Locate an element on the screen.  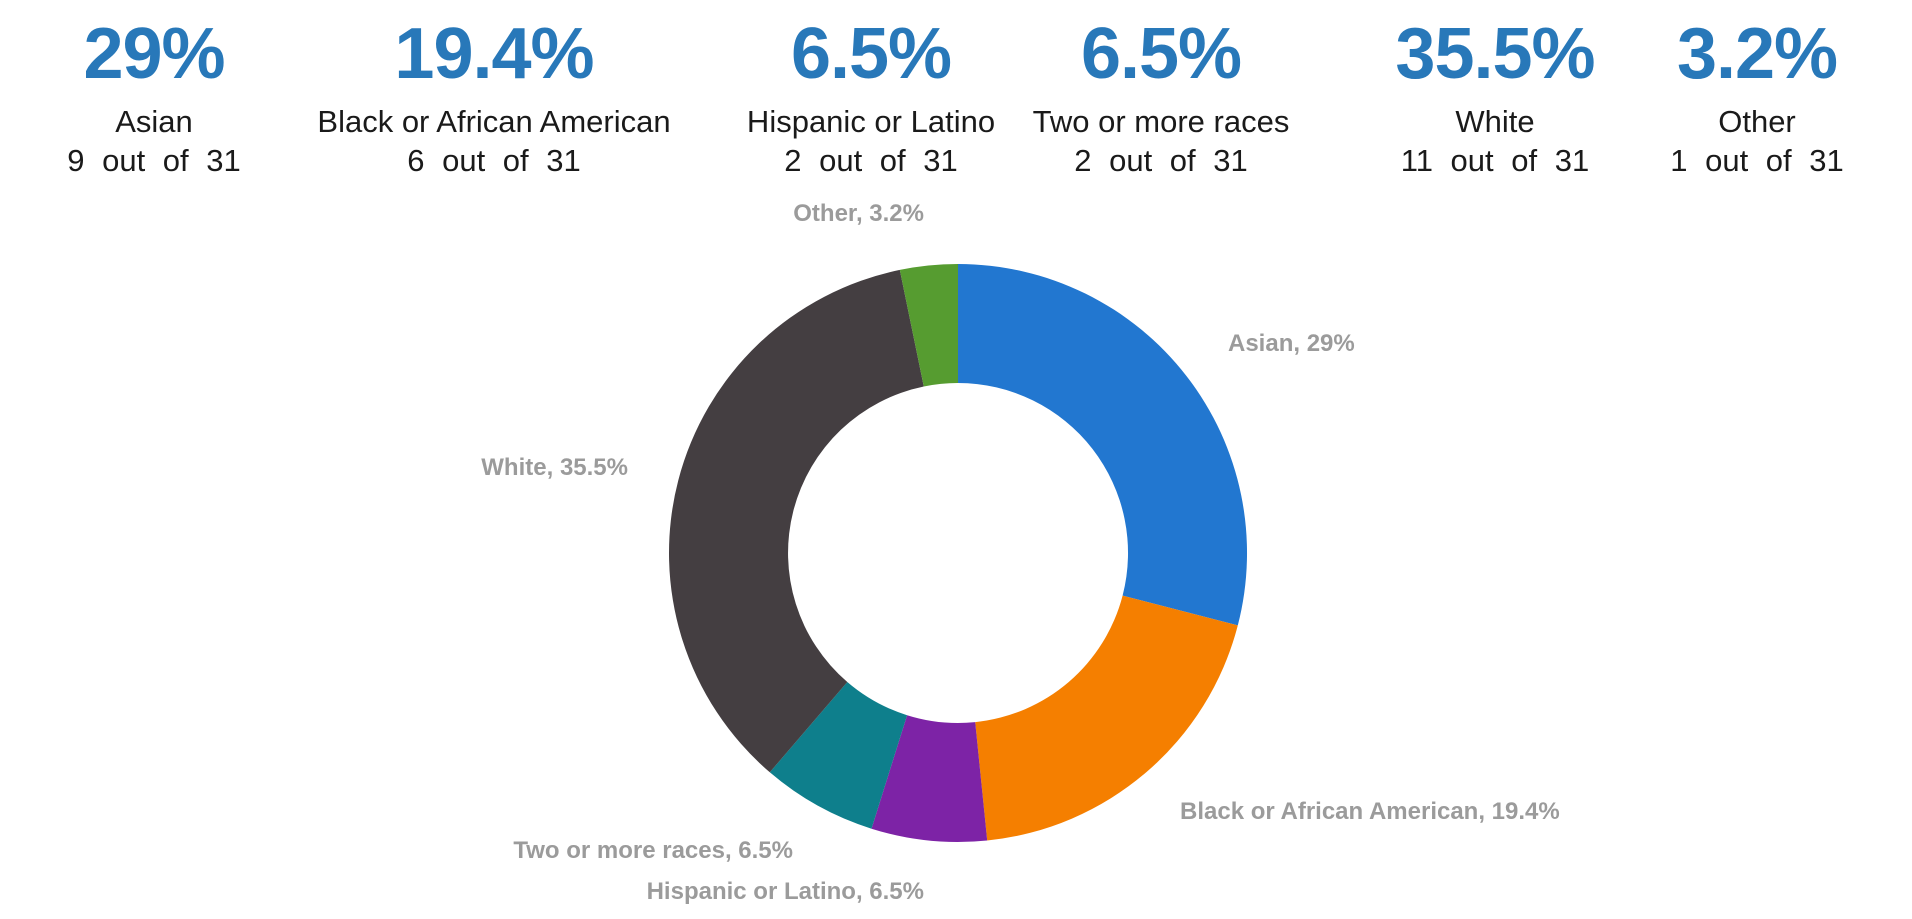
donut-slice-callout-asian: Asian, 29% is located at coordinates (1291, 343).